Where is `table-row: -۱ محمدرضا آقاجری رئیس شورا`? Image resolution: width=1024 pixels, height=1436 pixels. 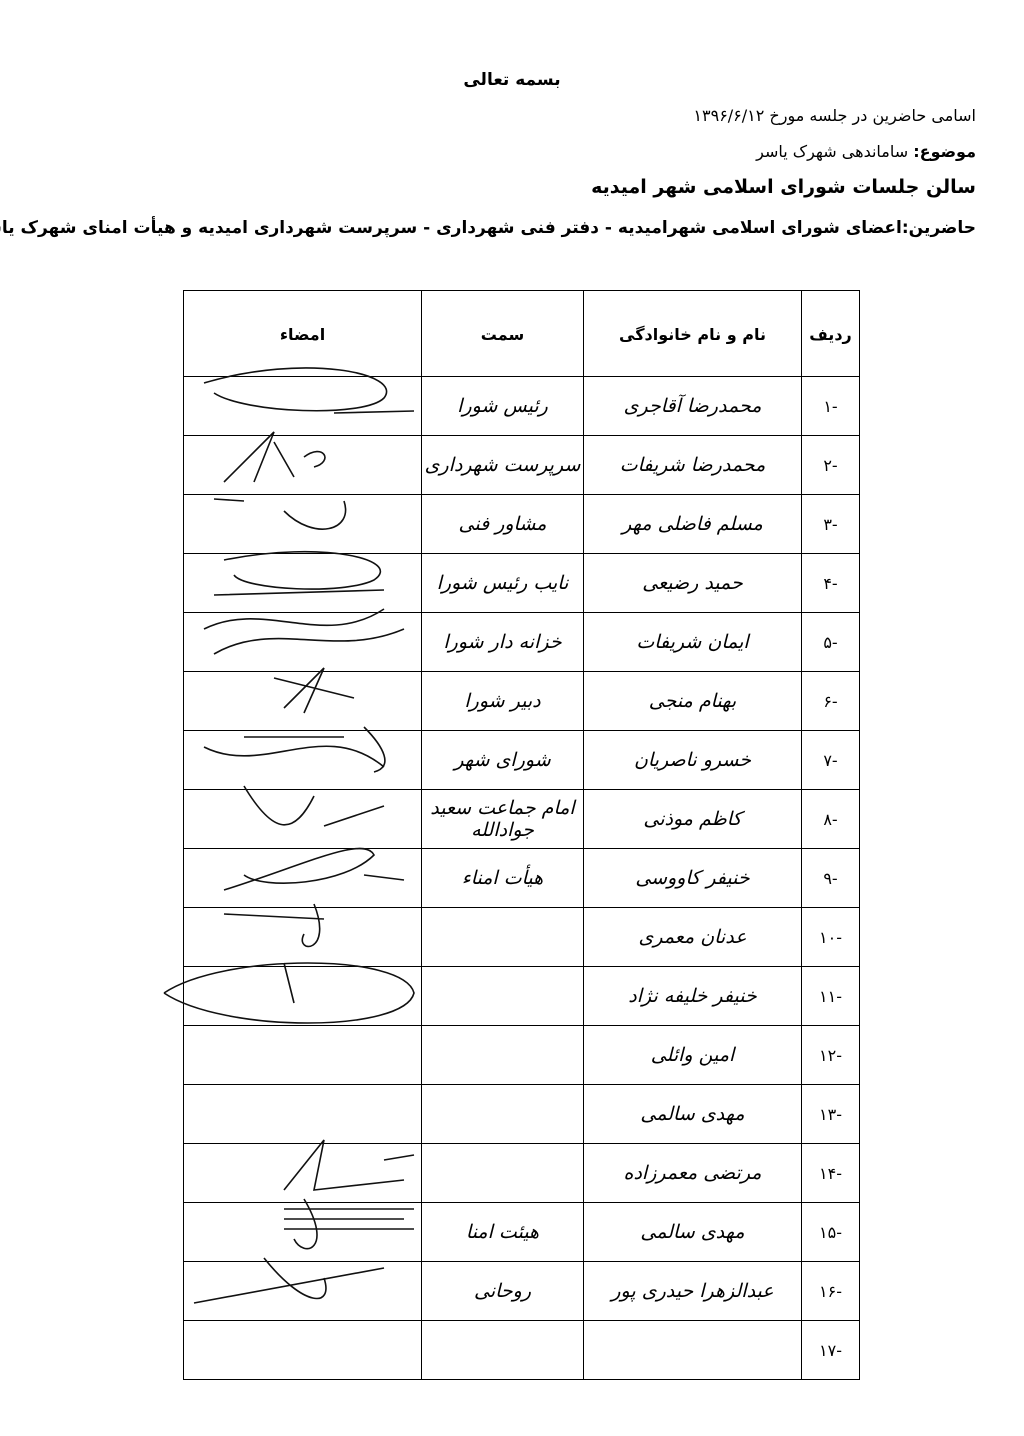
table-row: -۱ محمدرضا آقاجری رئیس شورا is located at coordinates (521, 401).